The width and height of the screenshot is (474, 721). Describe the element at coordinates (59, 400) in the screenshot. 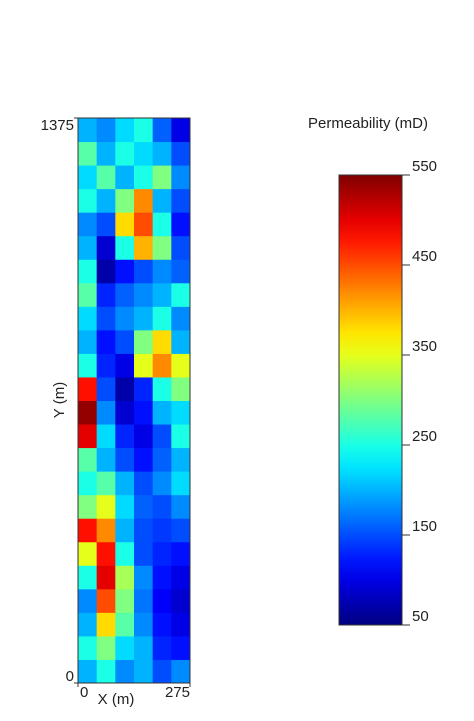

I see `y-axis-label: Y (m)` at that location.